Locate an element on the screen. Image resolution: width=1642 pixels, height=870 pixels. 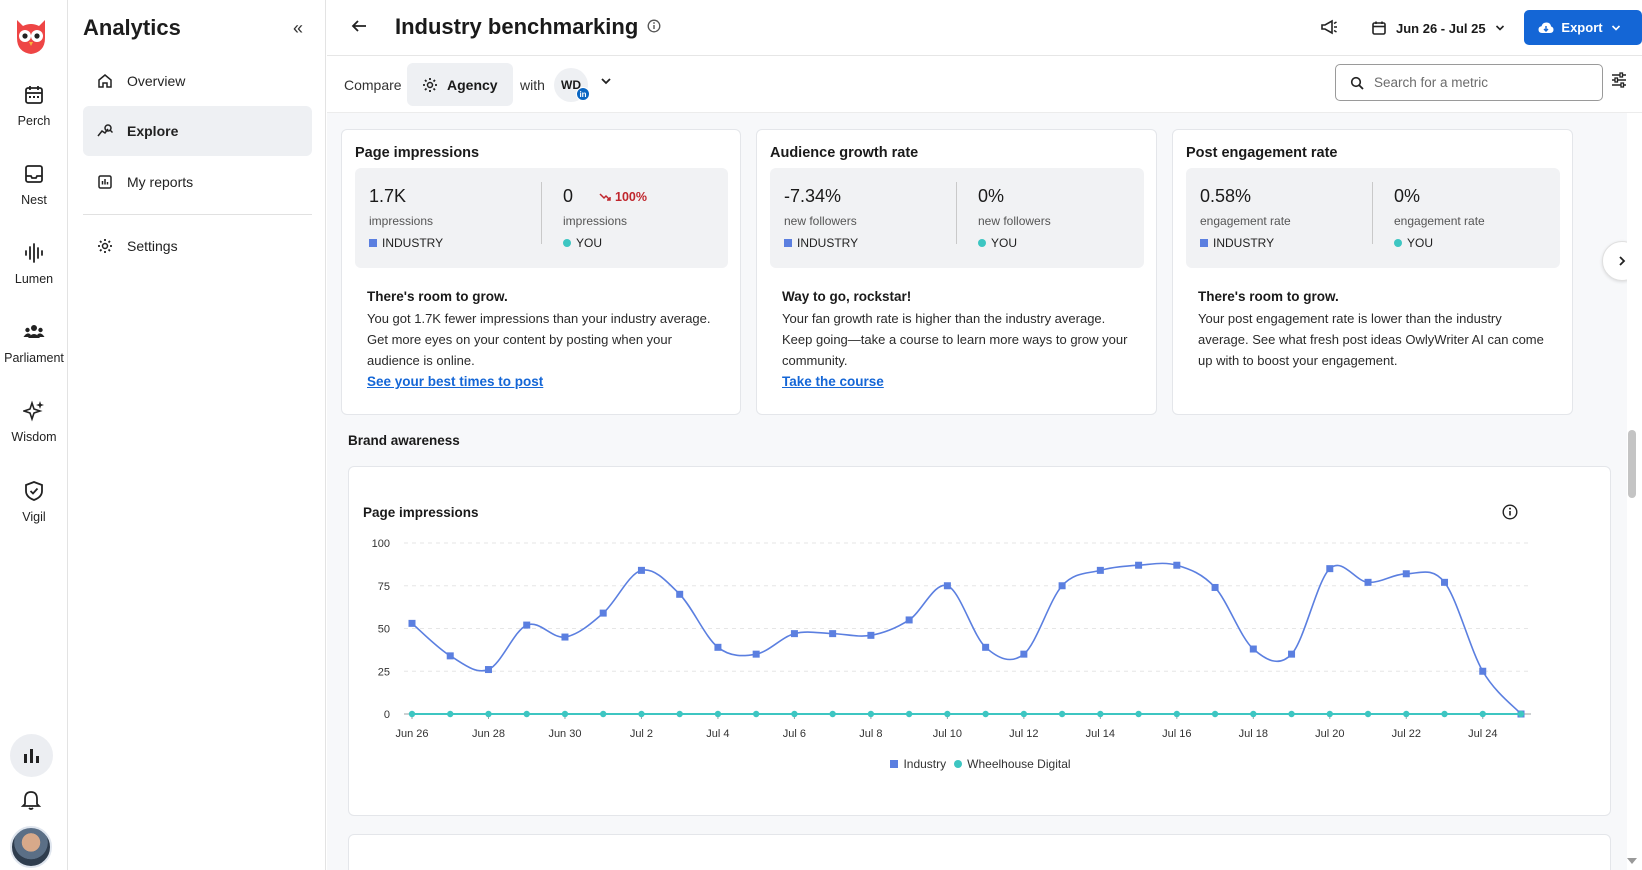
x-tick-label: Jul 12 is located at coordinates (1023, 734).